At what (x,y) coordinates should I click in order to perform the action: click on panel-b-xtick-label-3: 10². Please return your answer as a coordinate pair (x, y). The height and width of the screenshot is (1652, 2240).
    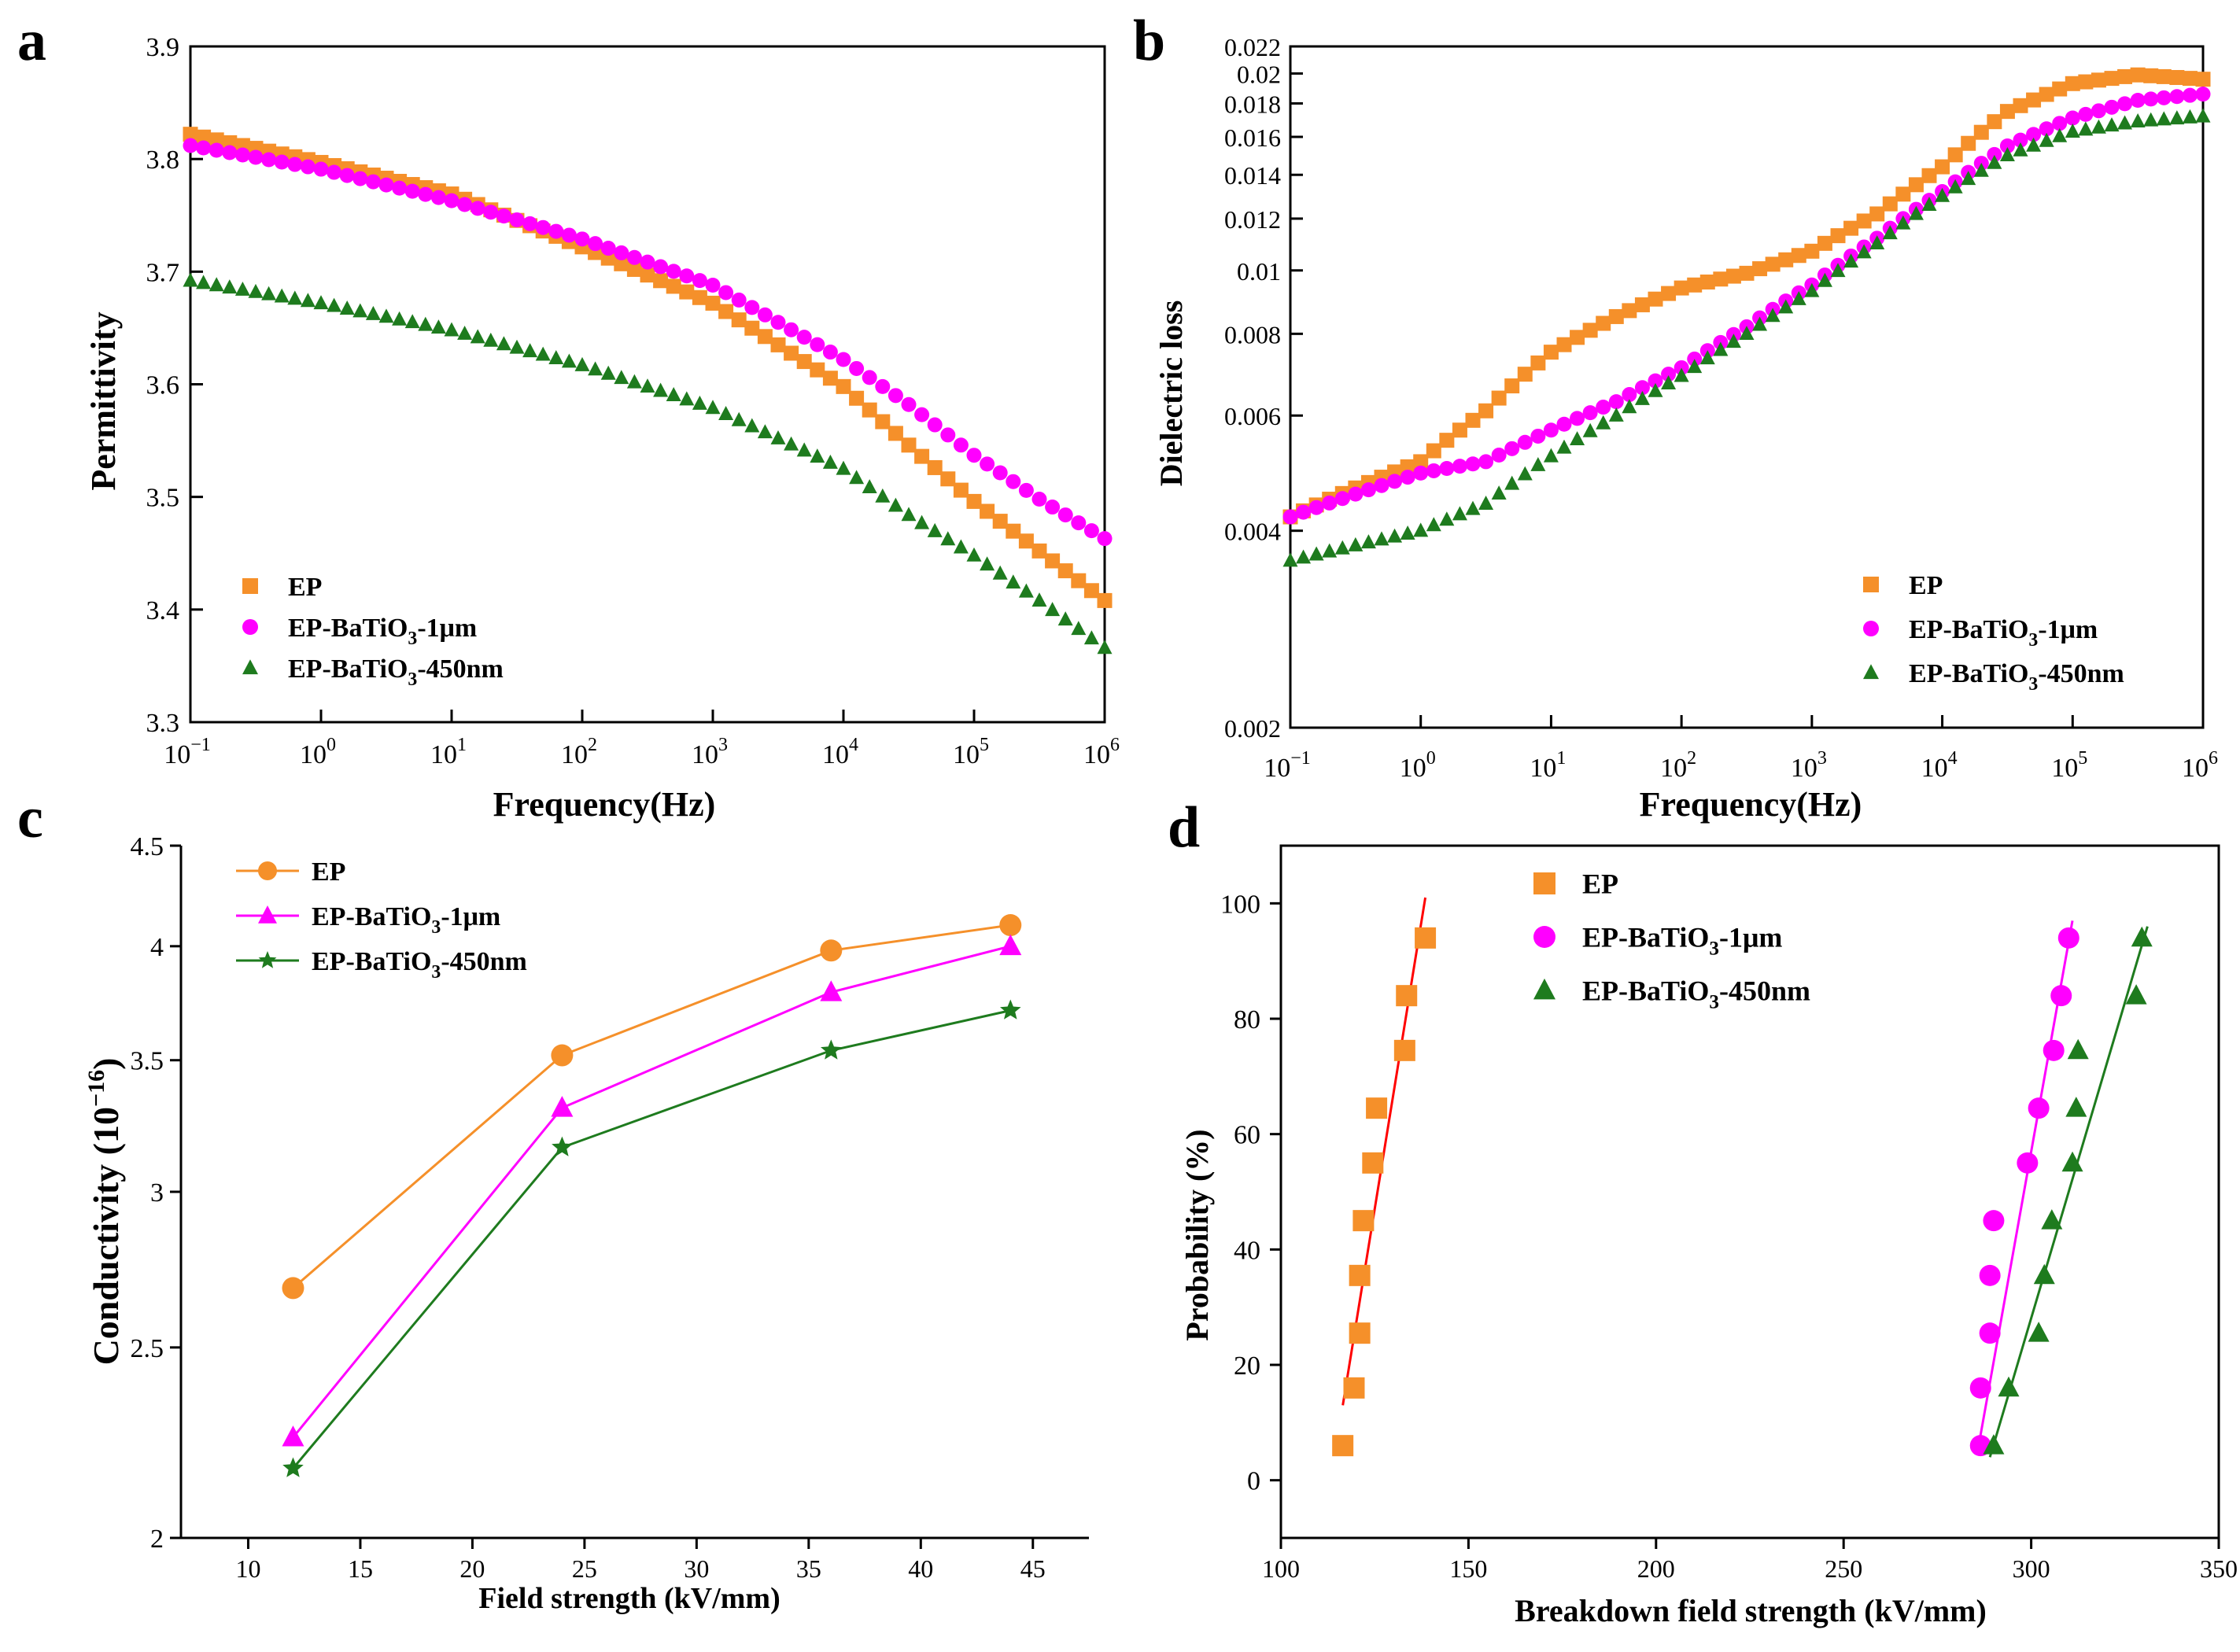
    Looking at the image, I should click on (1678, 765).